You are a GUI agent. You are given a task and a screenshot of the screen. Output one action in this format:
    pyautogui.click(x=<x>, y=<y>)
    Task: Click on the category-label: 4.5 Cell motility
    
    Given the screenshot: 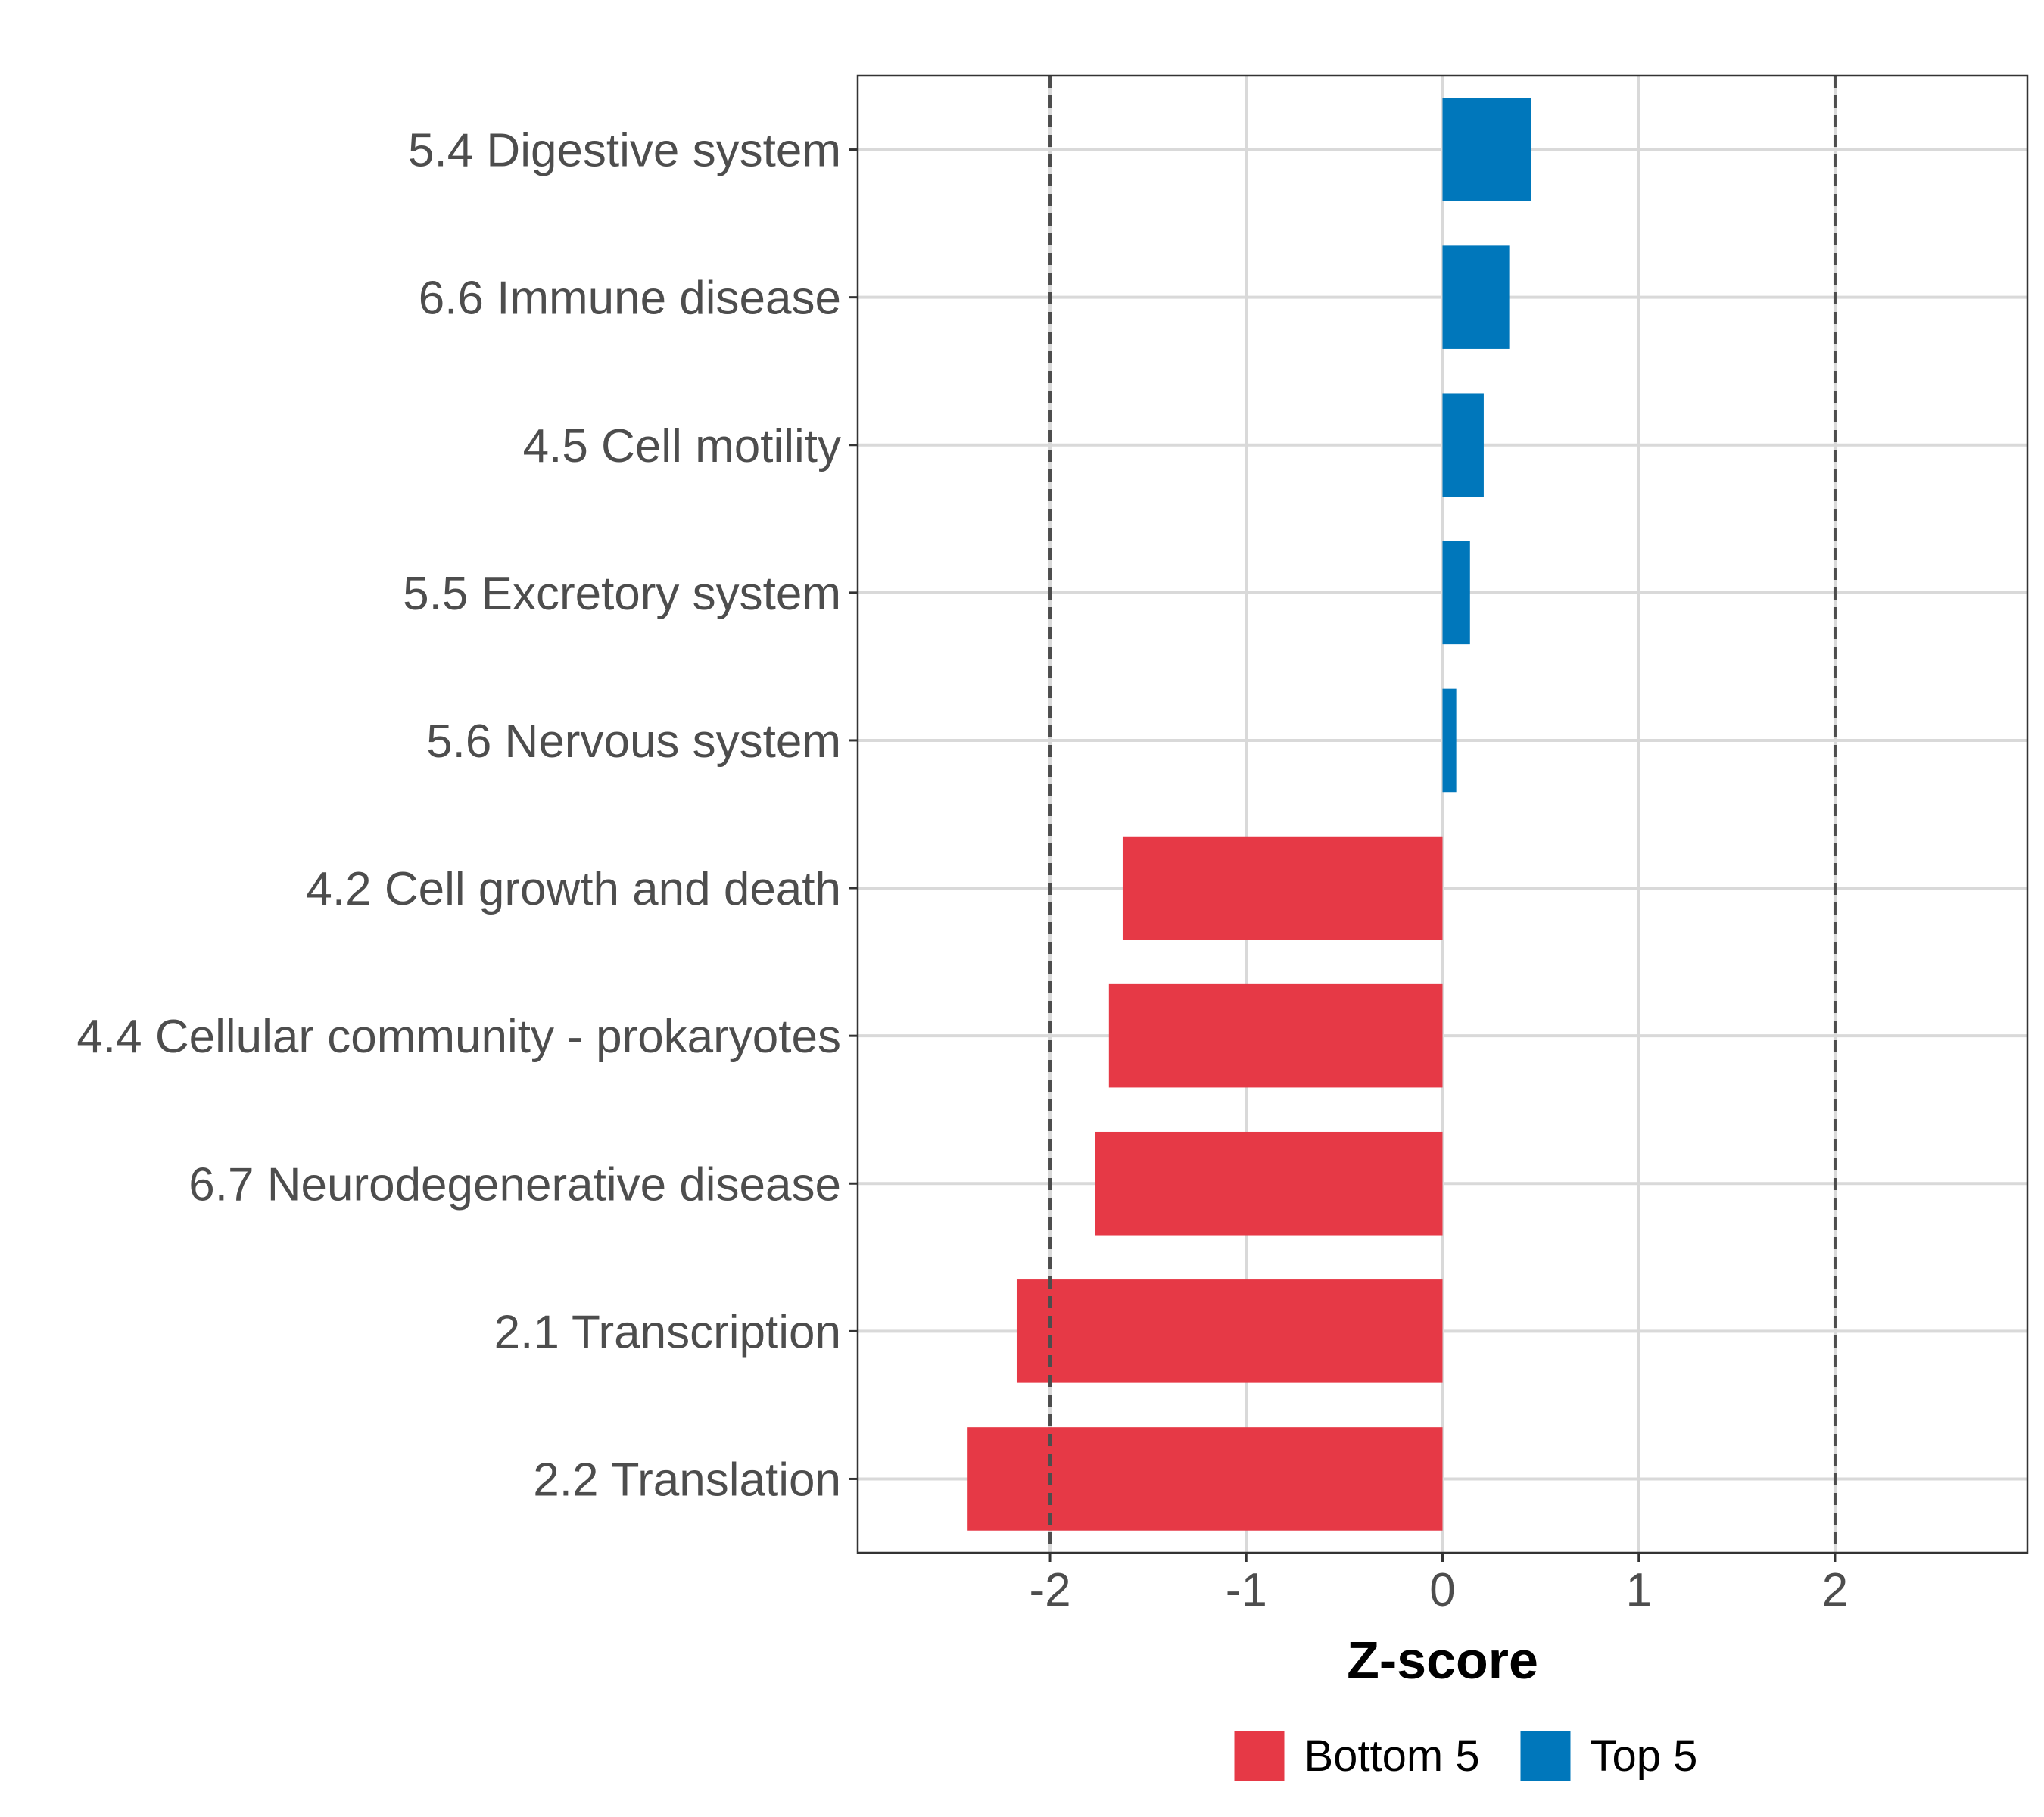 What is the action you would take?
    pyautogui.click(x=682, y=446)
    